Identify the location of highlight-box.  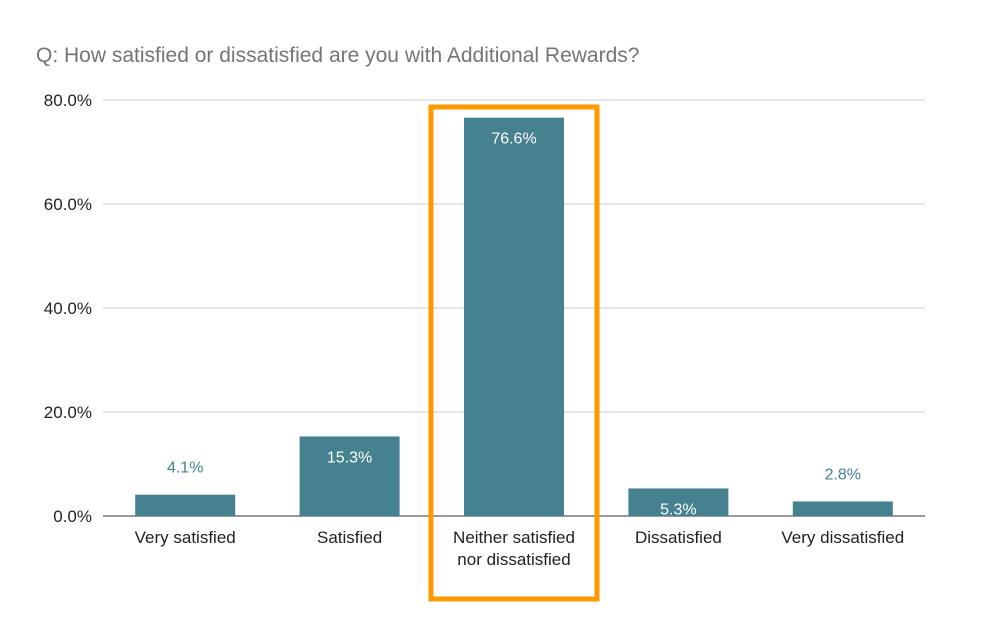
(514, 353).